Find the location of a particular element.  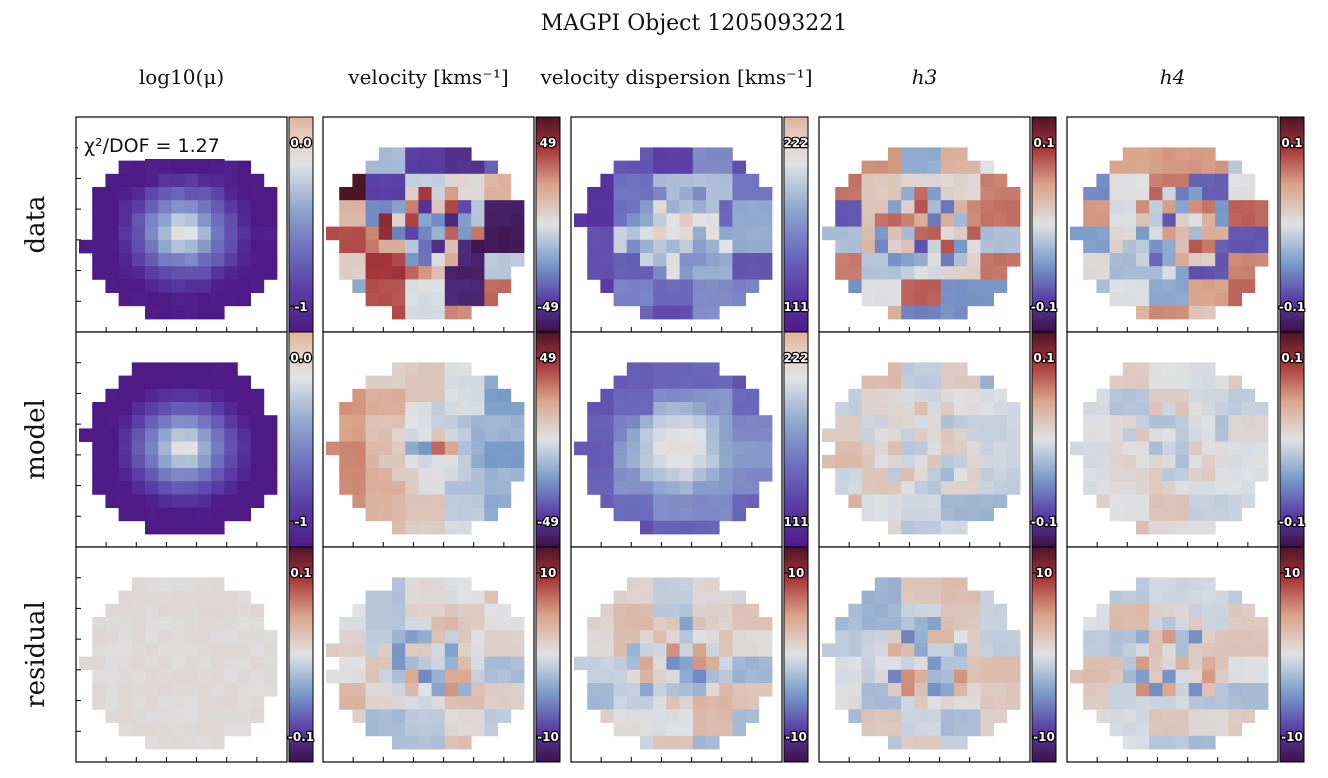

colorbar-max-label: 0.1 is located at coordinates (1043, 358).